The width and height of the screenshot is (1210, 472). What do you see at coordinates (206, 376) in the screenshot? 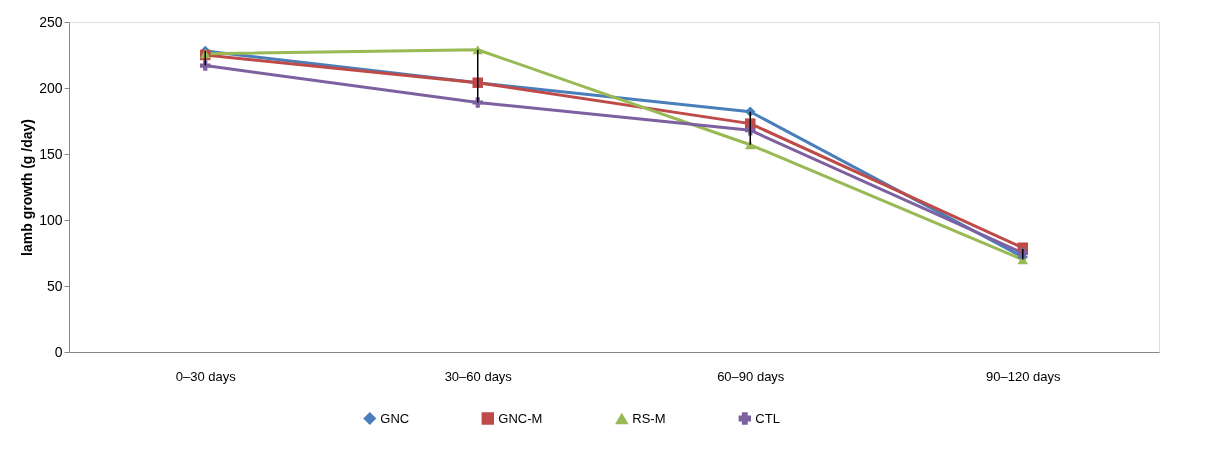
I see `x-tick-label: 0–30 days` at bounding box center [206, 376].